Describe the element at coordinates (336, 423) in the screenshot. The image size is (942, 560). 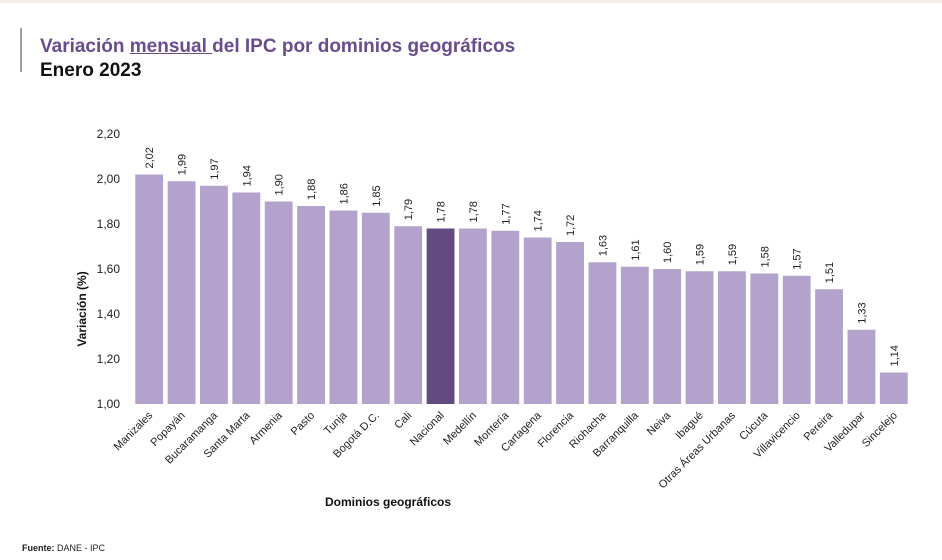
I see `category-label: Tunja` at that location.